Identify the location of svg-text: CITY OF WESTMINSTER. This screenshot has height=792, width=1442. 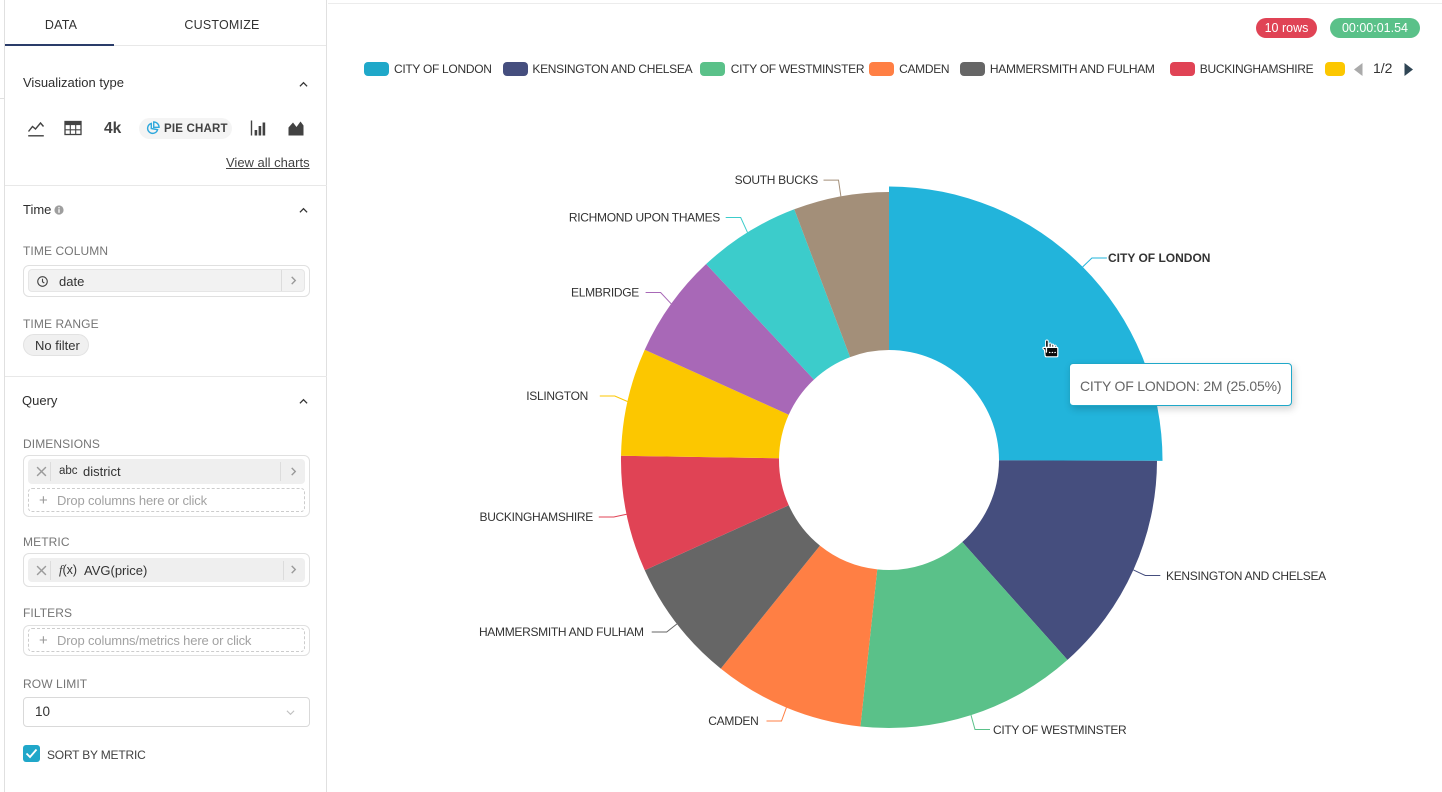
(1060, 730).